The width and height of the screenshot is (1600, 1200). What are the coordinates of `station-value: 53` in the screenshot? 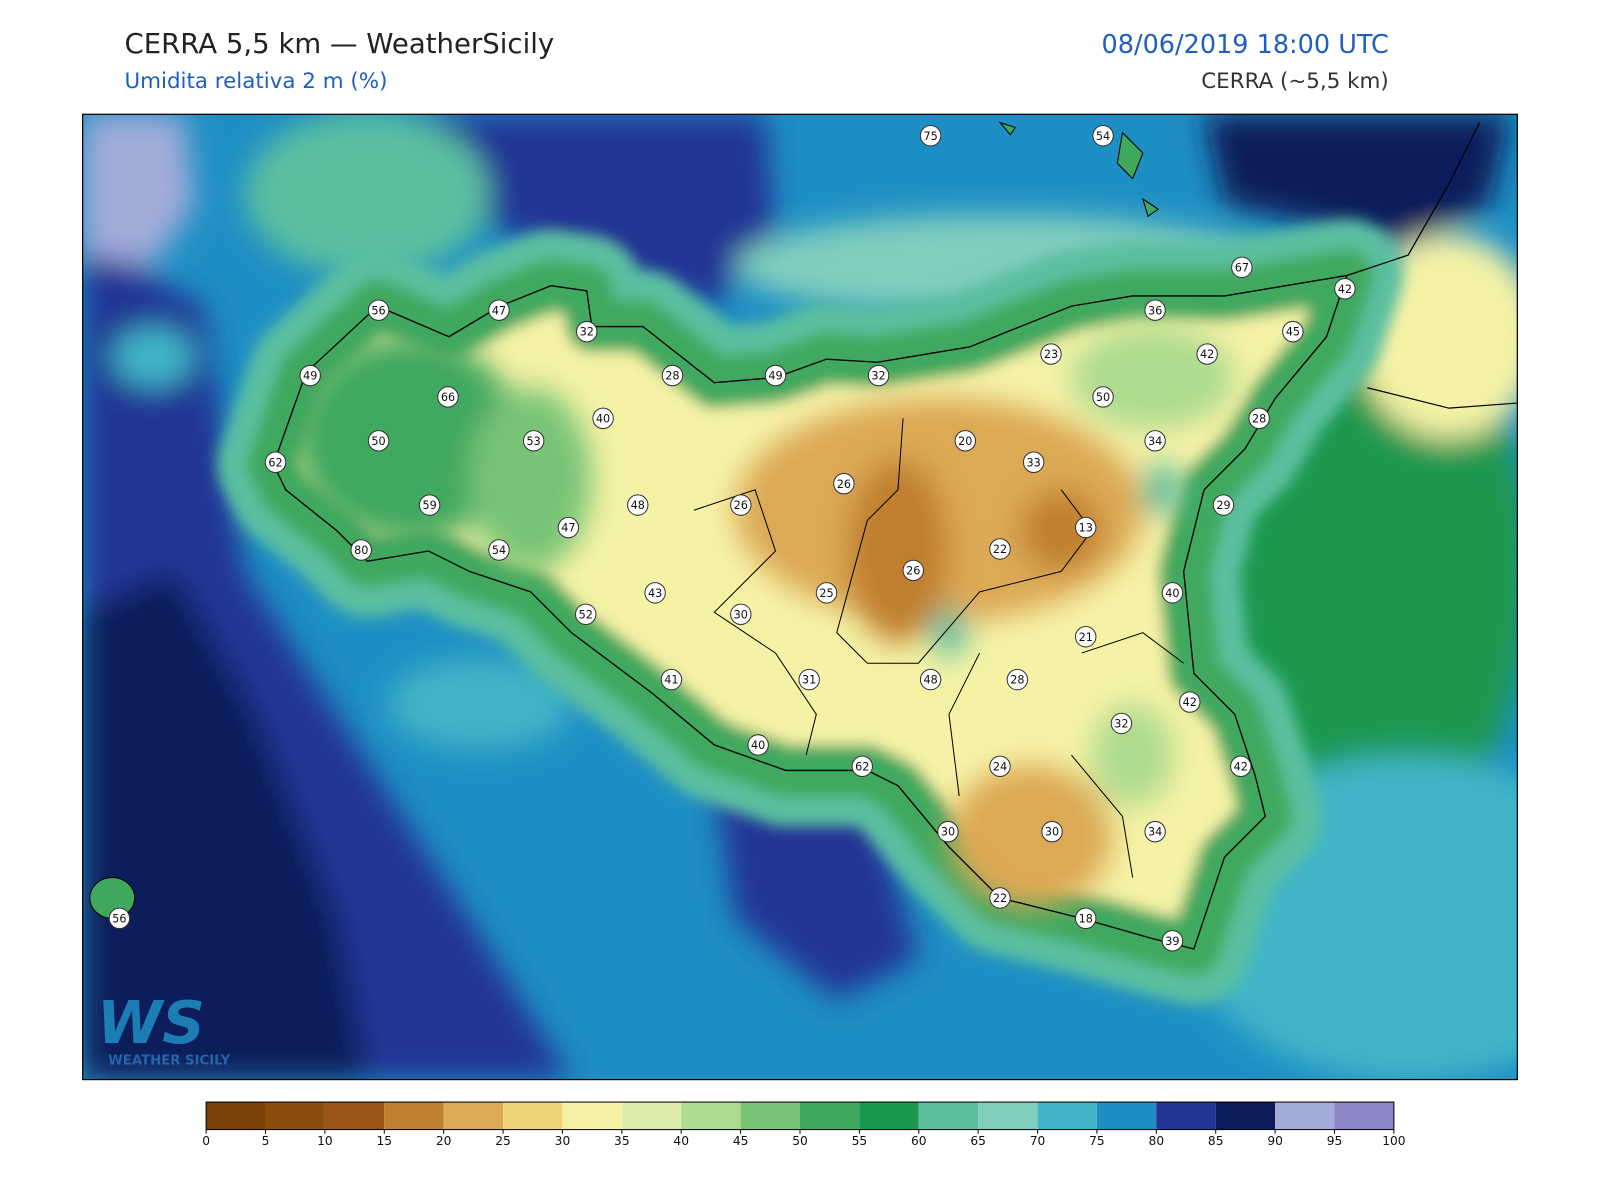 It's located at (534, 441).